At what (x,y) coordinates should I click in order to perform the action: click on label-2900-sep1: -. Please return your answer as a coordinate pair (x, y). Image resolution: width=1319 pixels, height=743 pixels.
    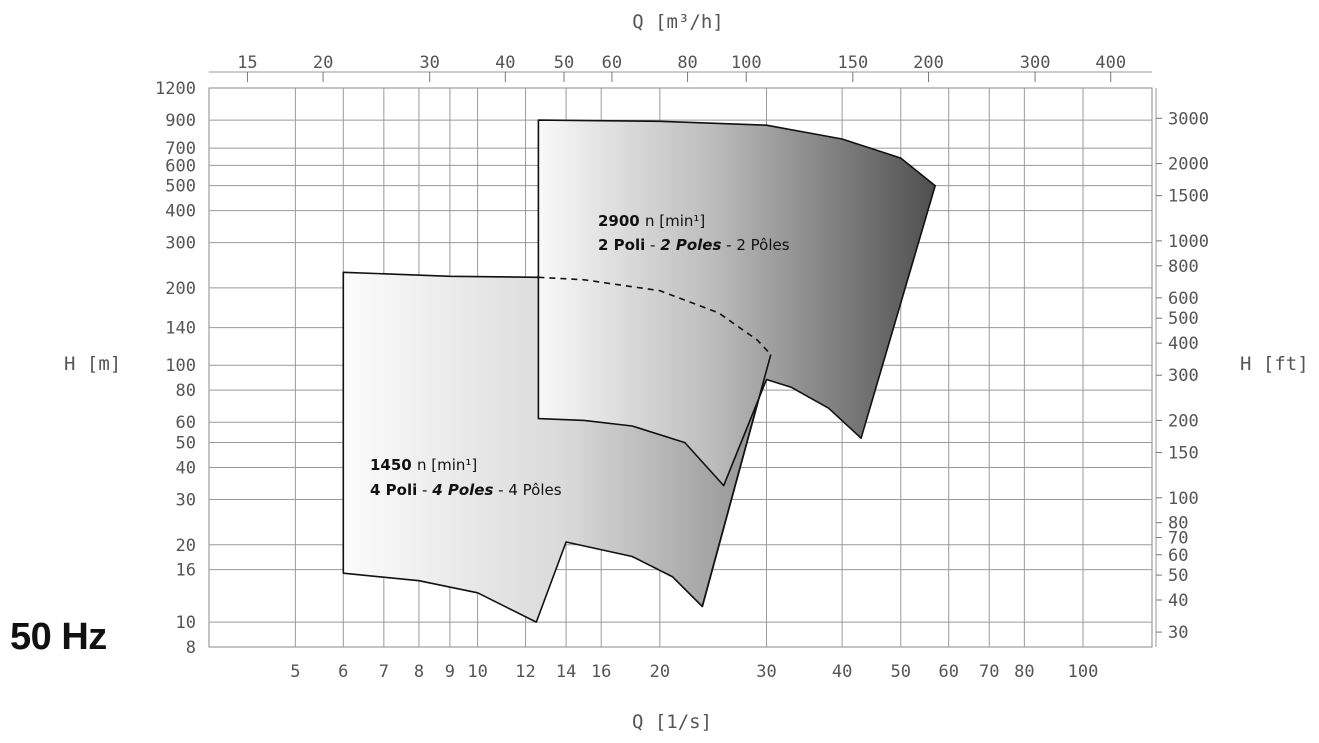
    Looking at the image, I should click on (652, 245).